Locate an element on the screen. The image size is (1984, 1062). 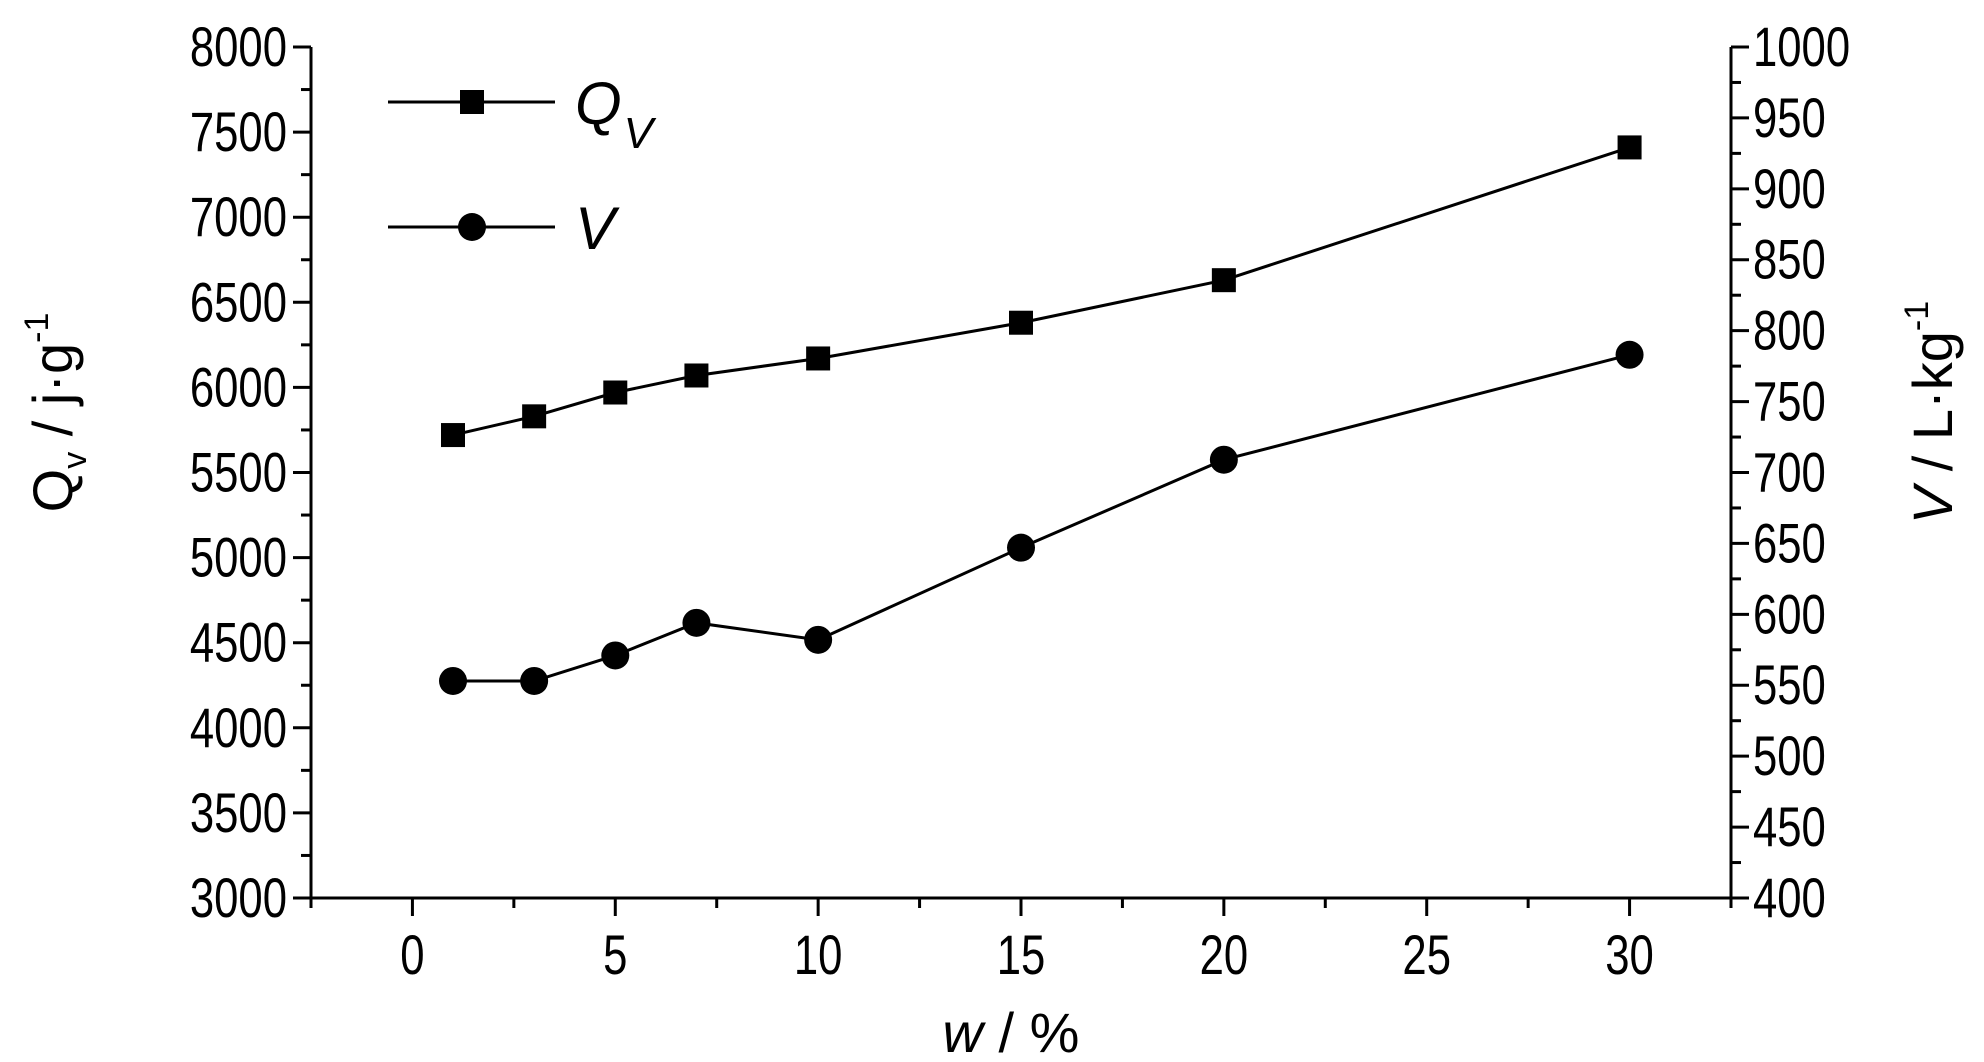
x-tick-label: 15 is located at coordinates (1021, 955).